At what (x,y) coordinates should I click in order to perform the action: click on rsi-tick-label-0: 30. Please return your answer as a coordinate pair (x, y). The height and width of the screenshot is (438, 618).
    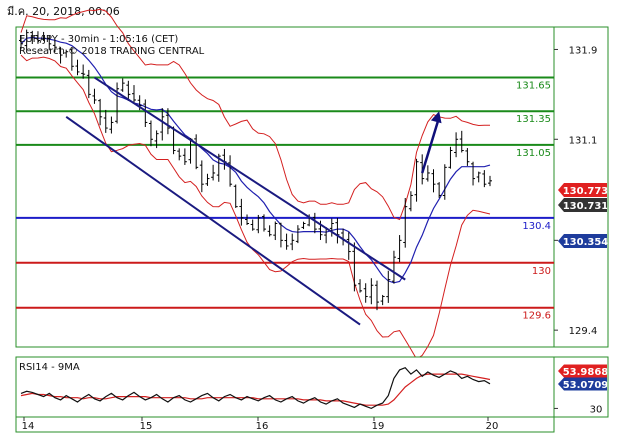
    Looking at the image, I should click on (596, 409).